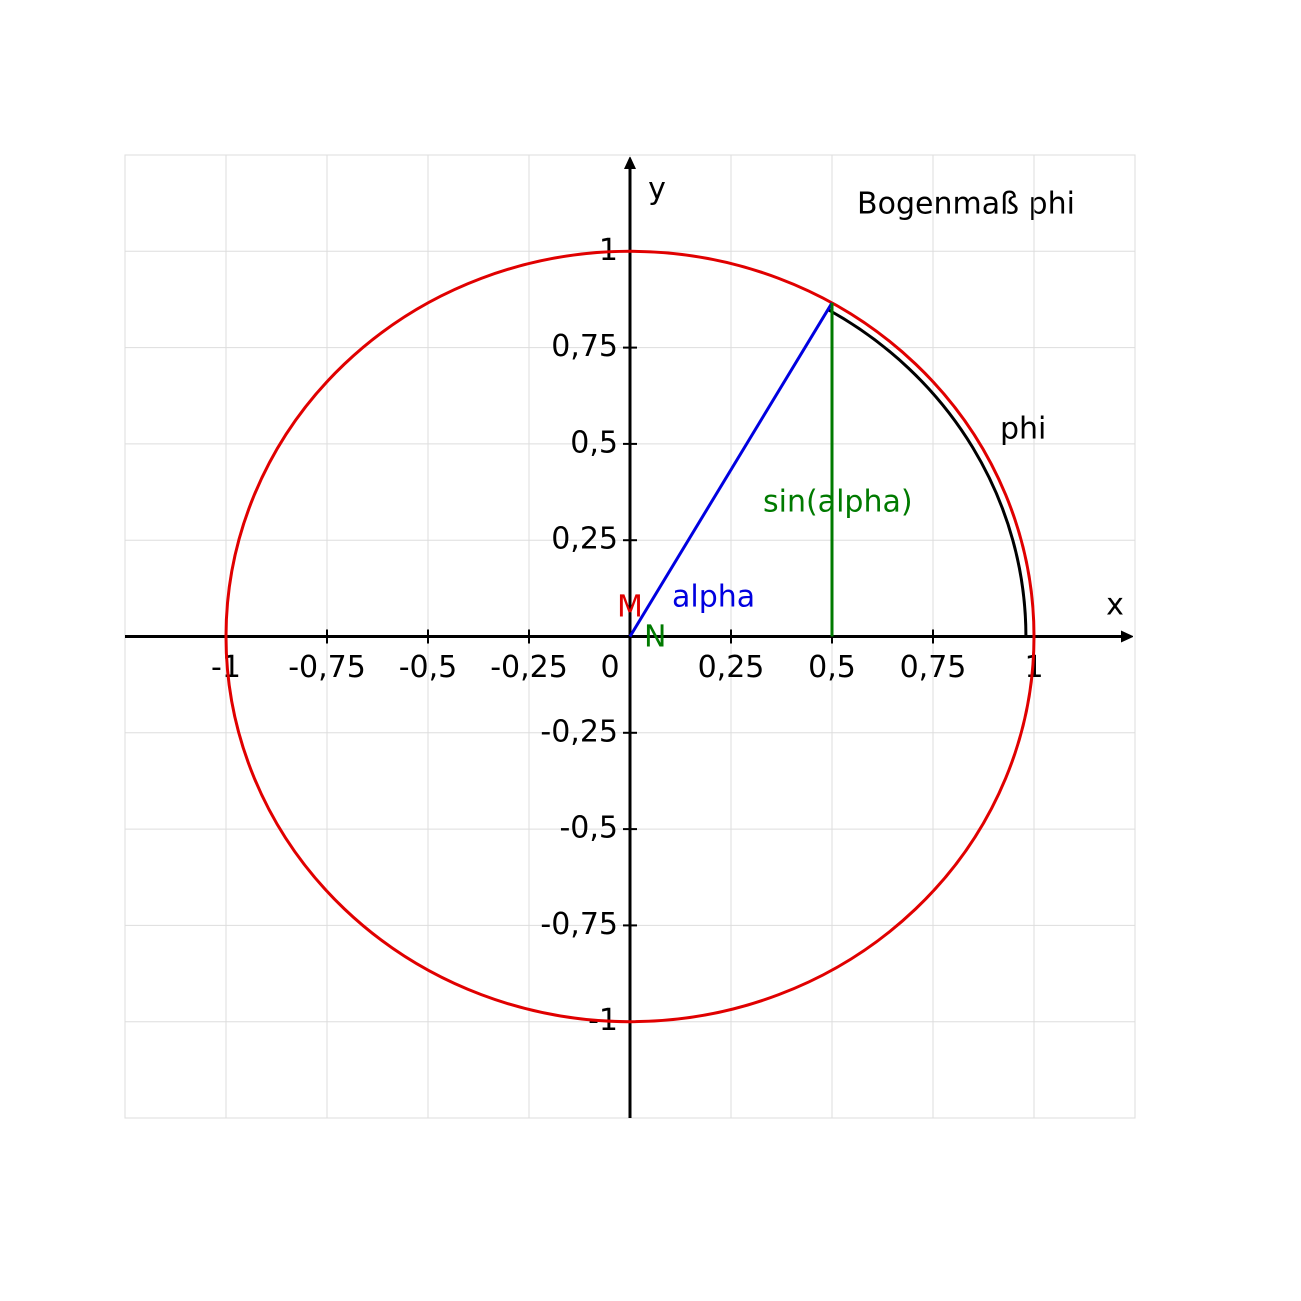  What do you see at coordinates (1115, 605) in the screenshot?
I see `x-axis-label: x` at bounding box center [1115, 605].